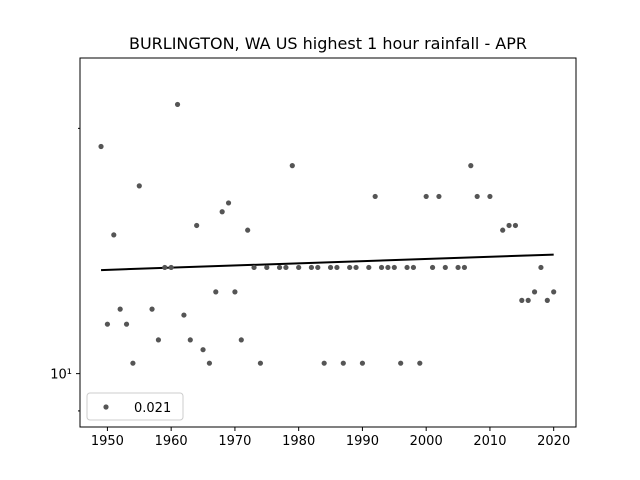 The image size is (640, 480). I want to click on trend-line, so click(327, 262).